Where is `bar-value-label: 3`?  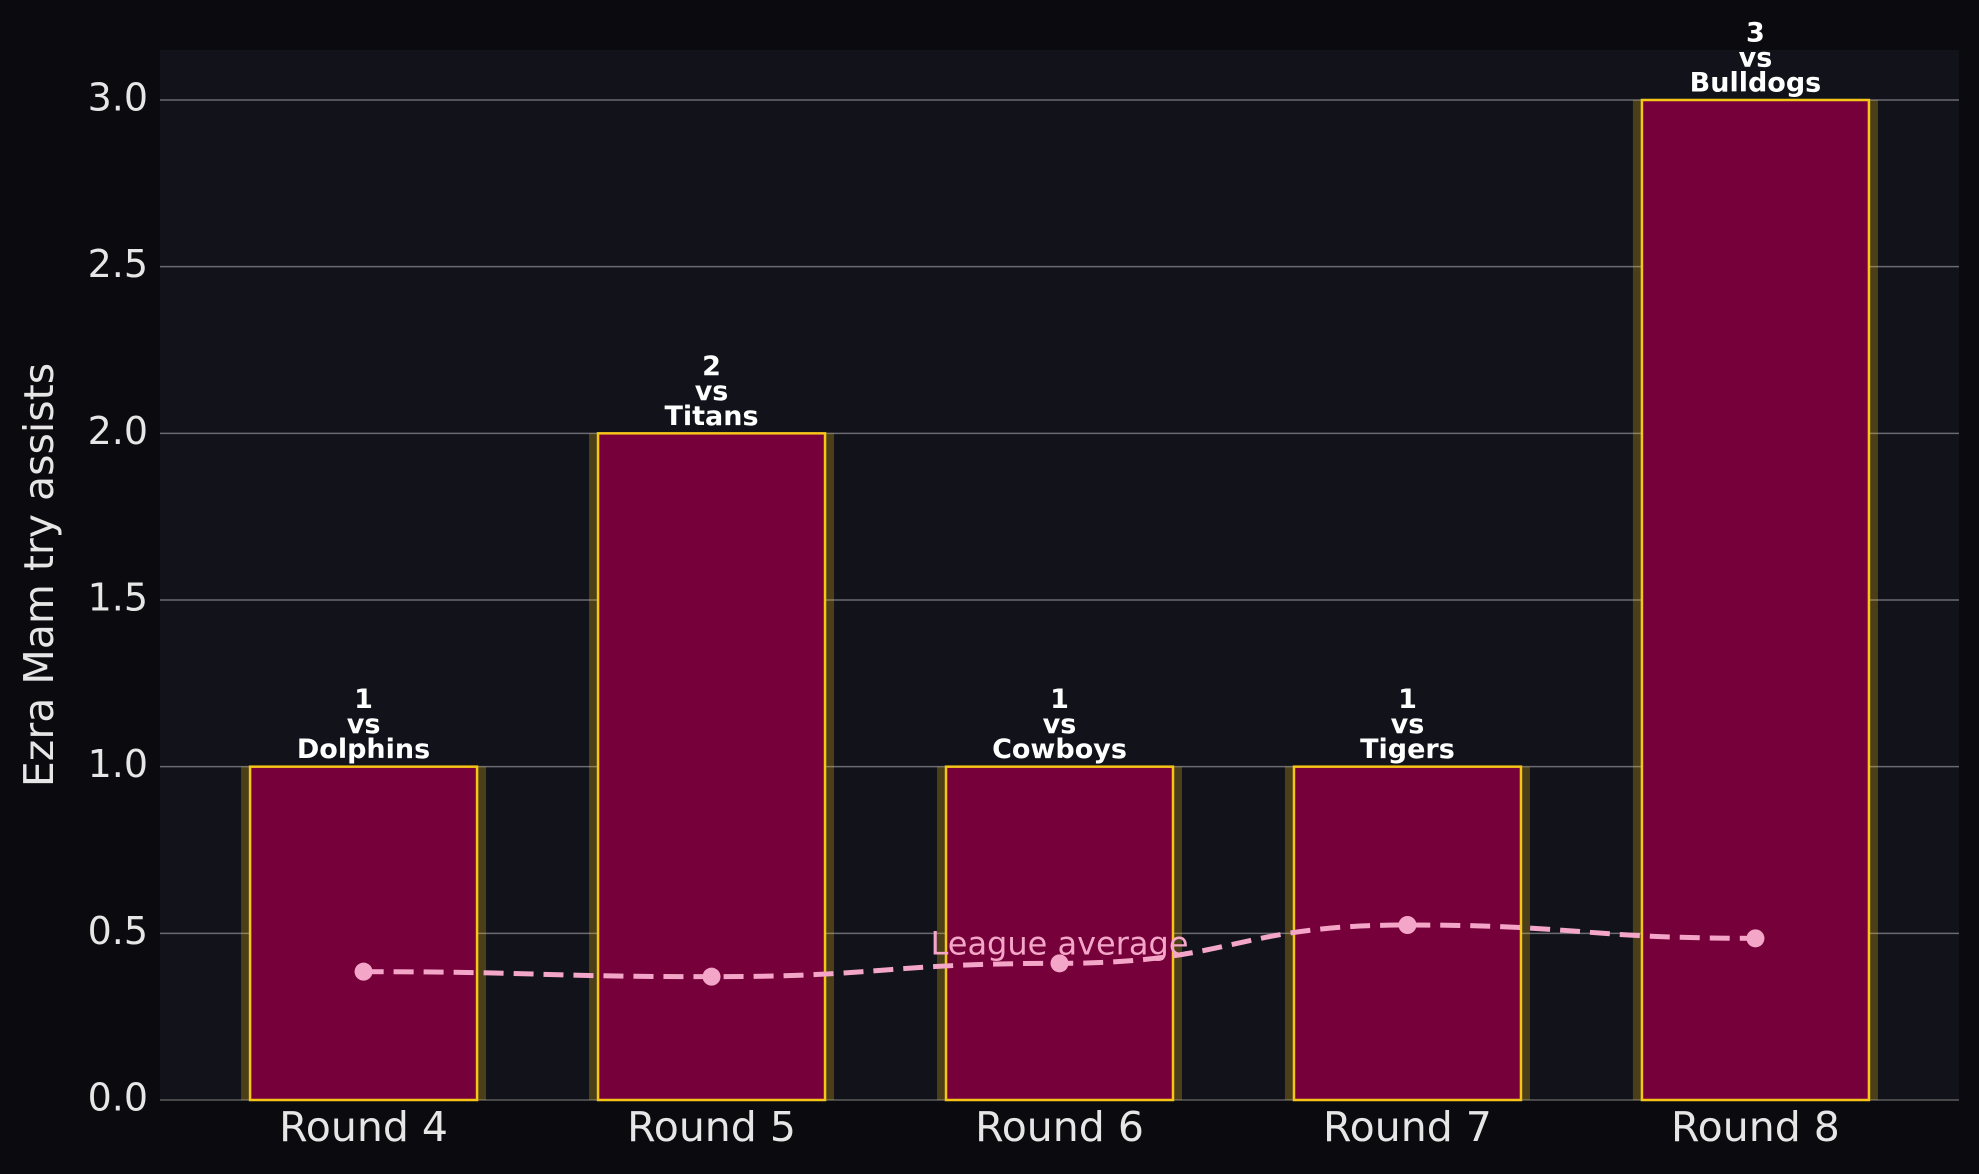
bar-value-label: 3 is located at coordinates (1755, 33).